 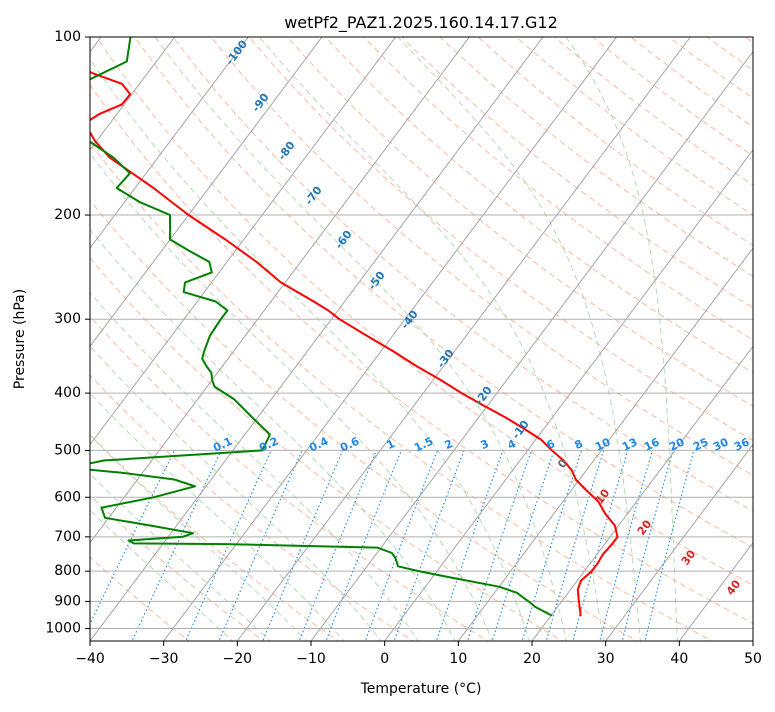 I want to click on y-tick-label: 400, so click(x=67, y=393).